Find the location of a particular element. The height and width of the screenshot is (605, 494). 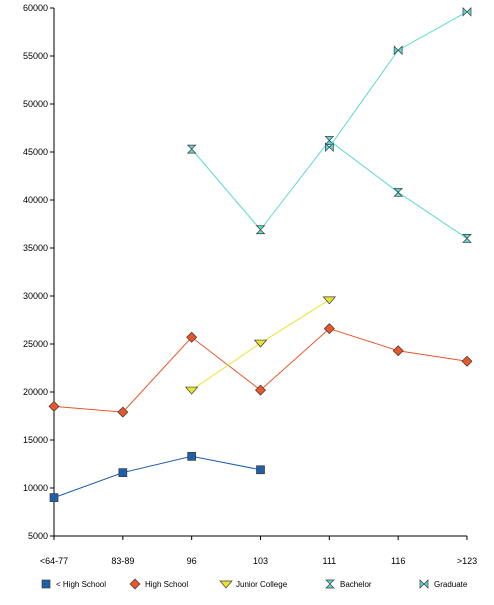

x-tick-label: 103 is located at coordinates (260, 561).